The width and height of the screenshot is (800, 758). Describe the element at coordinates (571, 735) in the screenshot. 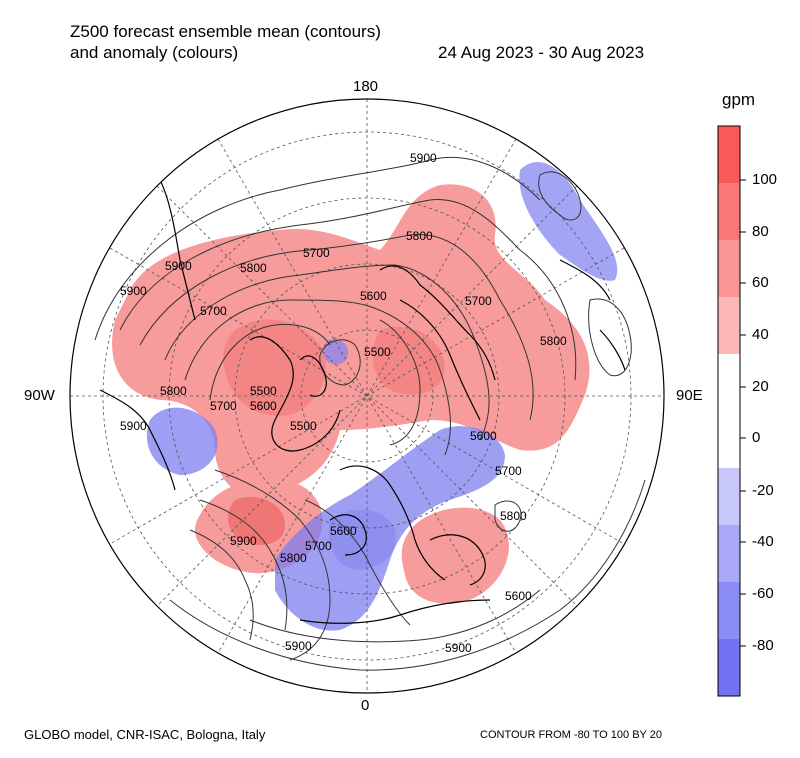

I see `contour-info: CONTOUR FROM -80 TO 100 BY 20` at that location.